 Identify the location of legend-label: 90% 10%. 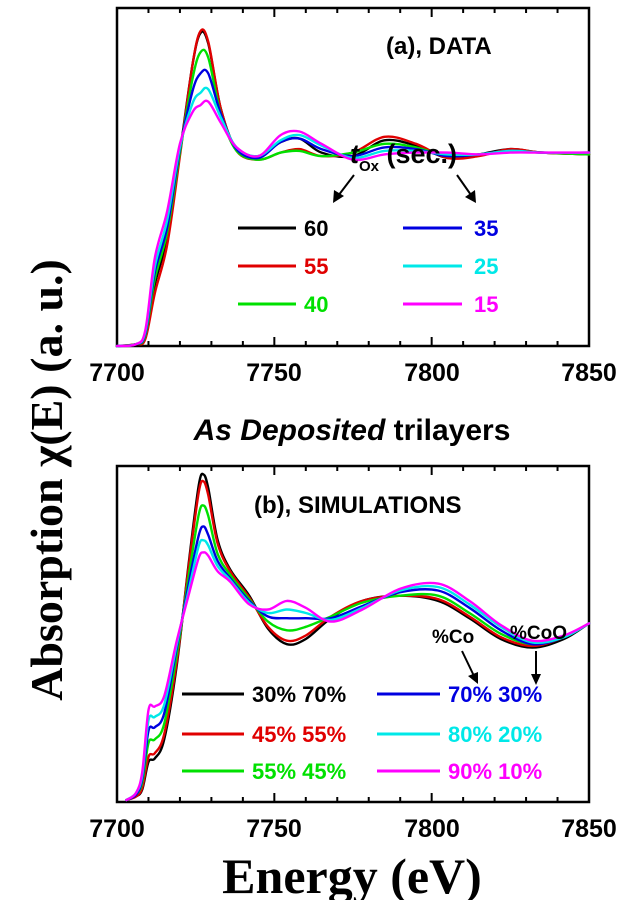
(495, 771).